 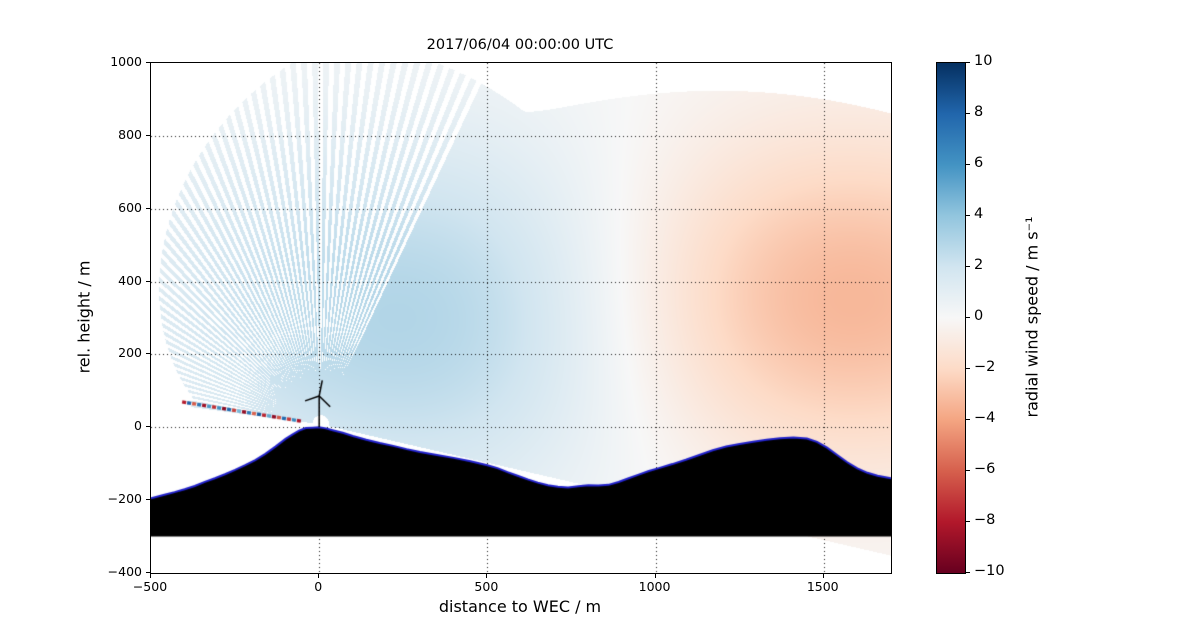 I want to click on x-tick-label: 1500, so click(x=822, y=586).